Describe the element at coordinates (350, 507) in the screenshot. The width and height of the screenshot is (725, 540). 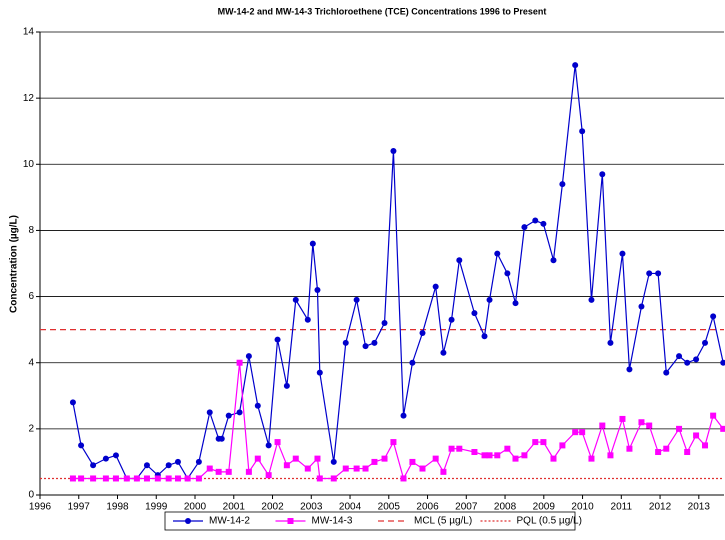
I see `x-tick-label: 2004` at that location.